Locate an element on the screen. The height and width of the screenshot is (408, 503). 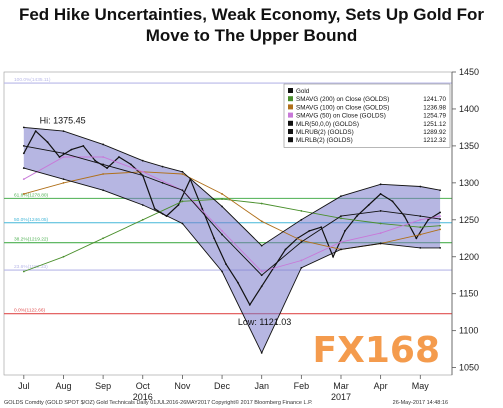
y-tick-label-5: 1300 is located at coordinates (469, 183).